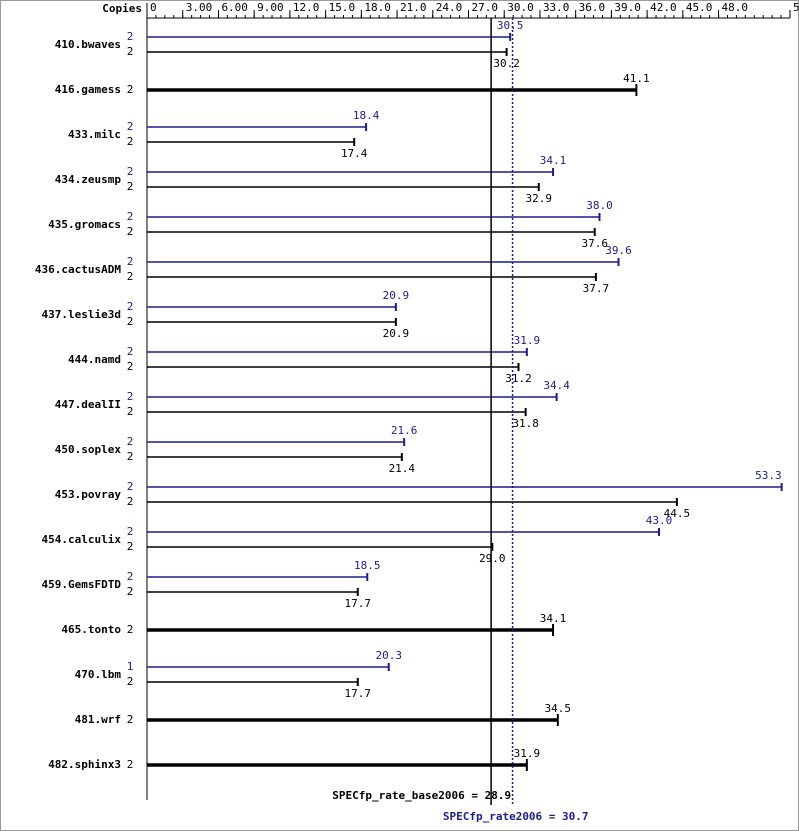 Image resolution: width=799 pixels, height=831 pixels. What do you see at coordinates (82, 584) in the screenshot?
I see `benchmark-name: 459.GemsFDTD` at bounding box center [82, 584].